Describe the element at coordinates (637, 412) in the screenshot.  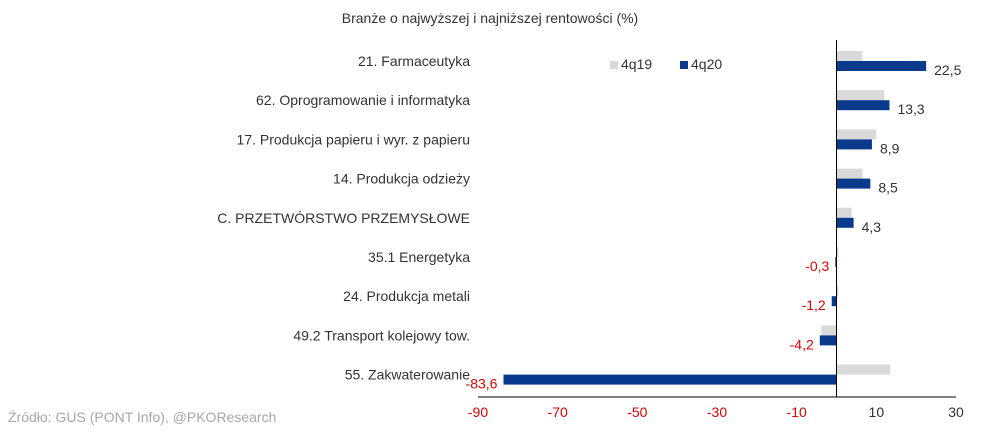
I see `x-tick-label: -50` at that location.